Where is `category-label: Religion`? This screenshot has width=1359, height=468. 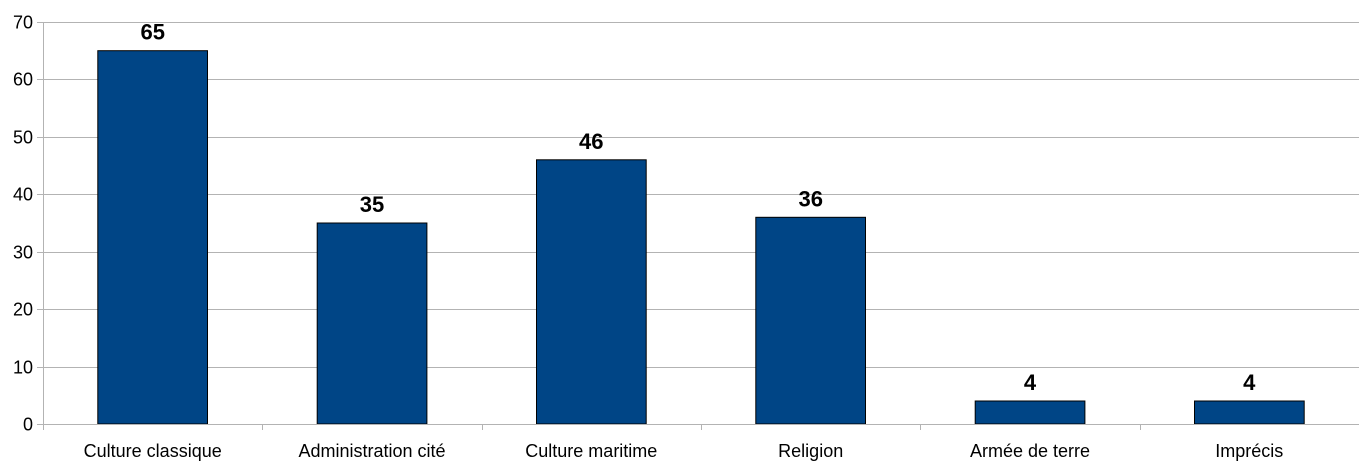 category-label: Religion is located at coordinates (810, 451).